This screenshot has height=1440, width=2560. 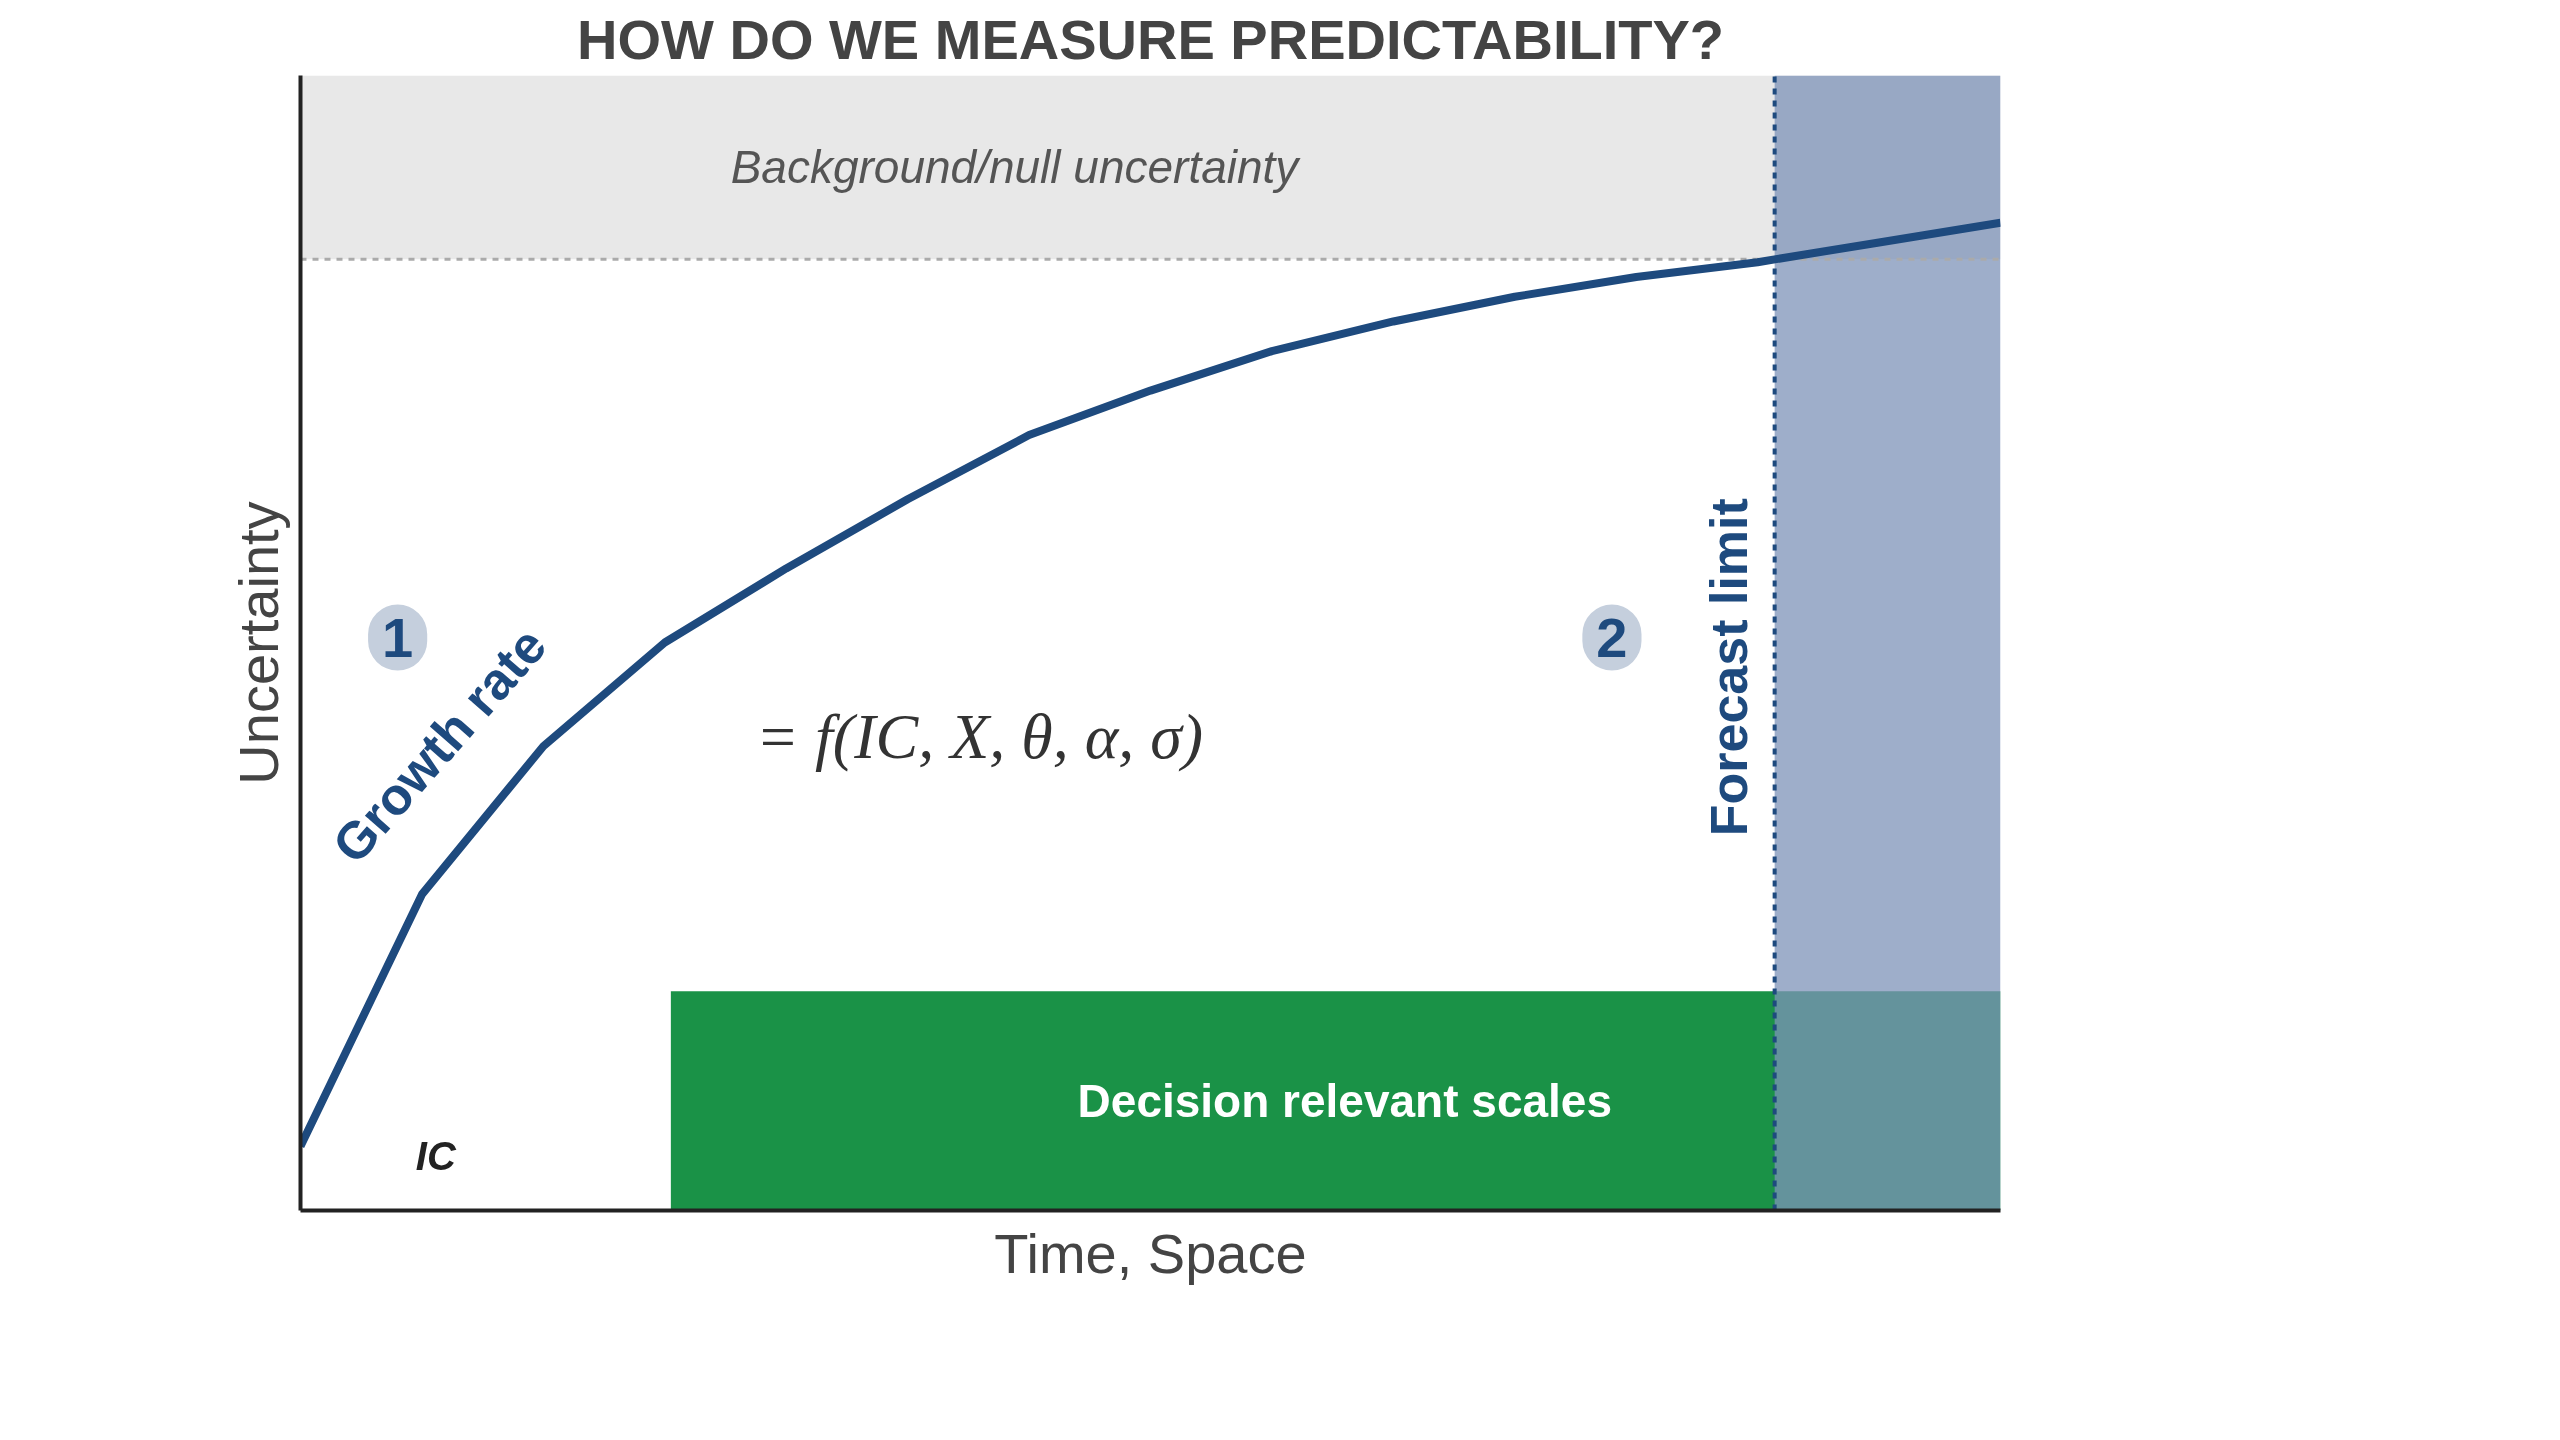 I want to click on annotation: Forecast limit, so click(x=1728, y=667).